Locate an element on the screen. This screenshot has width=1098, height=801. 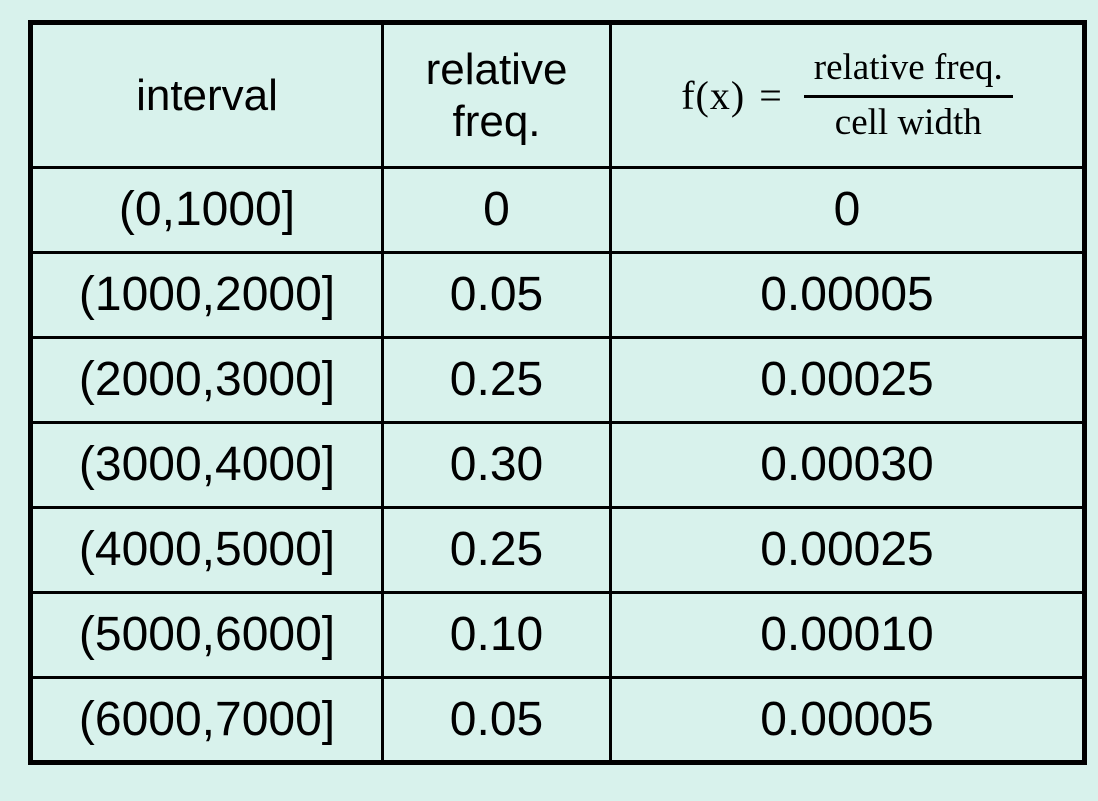
cell-relative-freq: 0.30 is located at coordinates (496, 465).